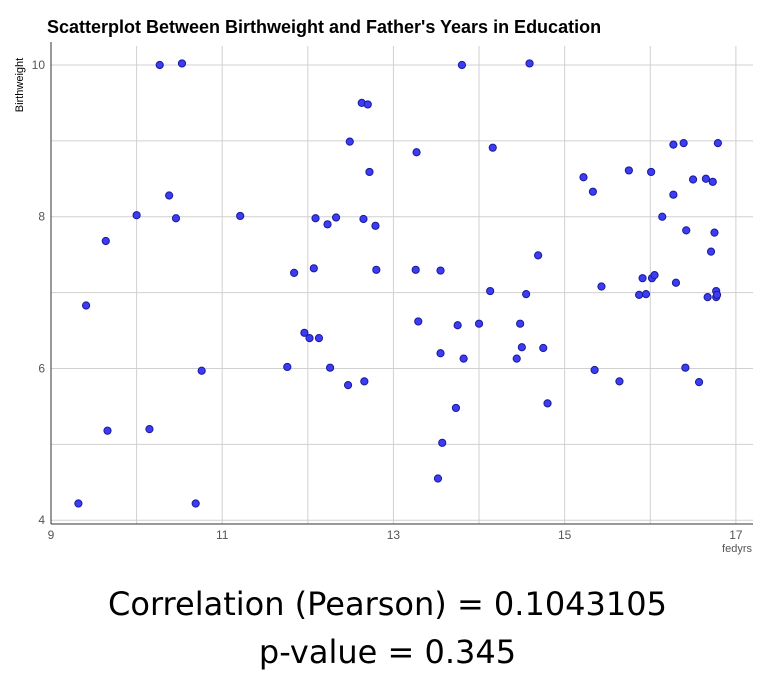 The height and width of the screenshot is (683, 775). Describe the element at coordinates (387, 652) in the screenshot. I see `p-value-text: p-value = 0.345` at that location.